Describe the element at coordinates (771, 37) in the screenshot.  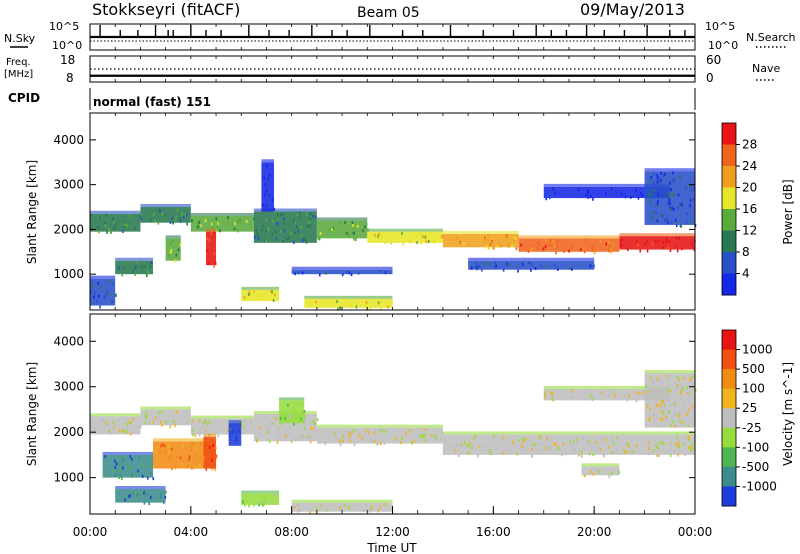
I see `nsearch-label: N.Search` at that location.